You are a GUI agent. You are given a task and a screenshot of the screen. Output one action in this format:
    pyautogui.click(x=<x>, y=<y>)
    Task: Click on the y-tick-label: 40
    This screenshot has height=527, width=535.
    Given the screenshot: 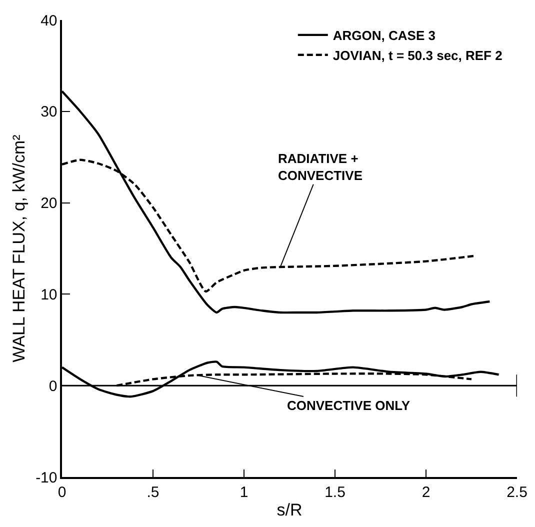 What is the action you would take?
    pyautogui.click(x=49, y=21)
    